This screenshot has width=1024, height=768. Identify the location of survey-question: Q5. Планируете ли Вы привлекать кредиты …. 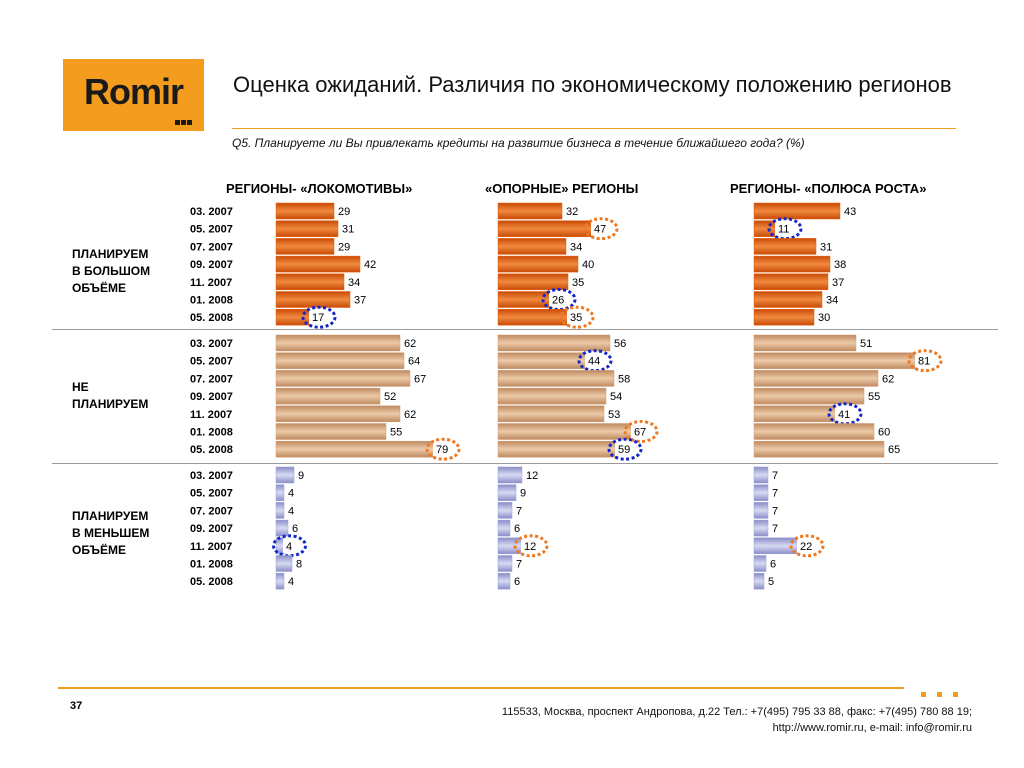
(518, 143).